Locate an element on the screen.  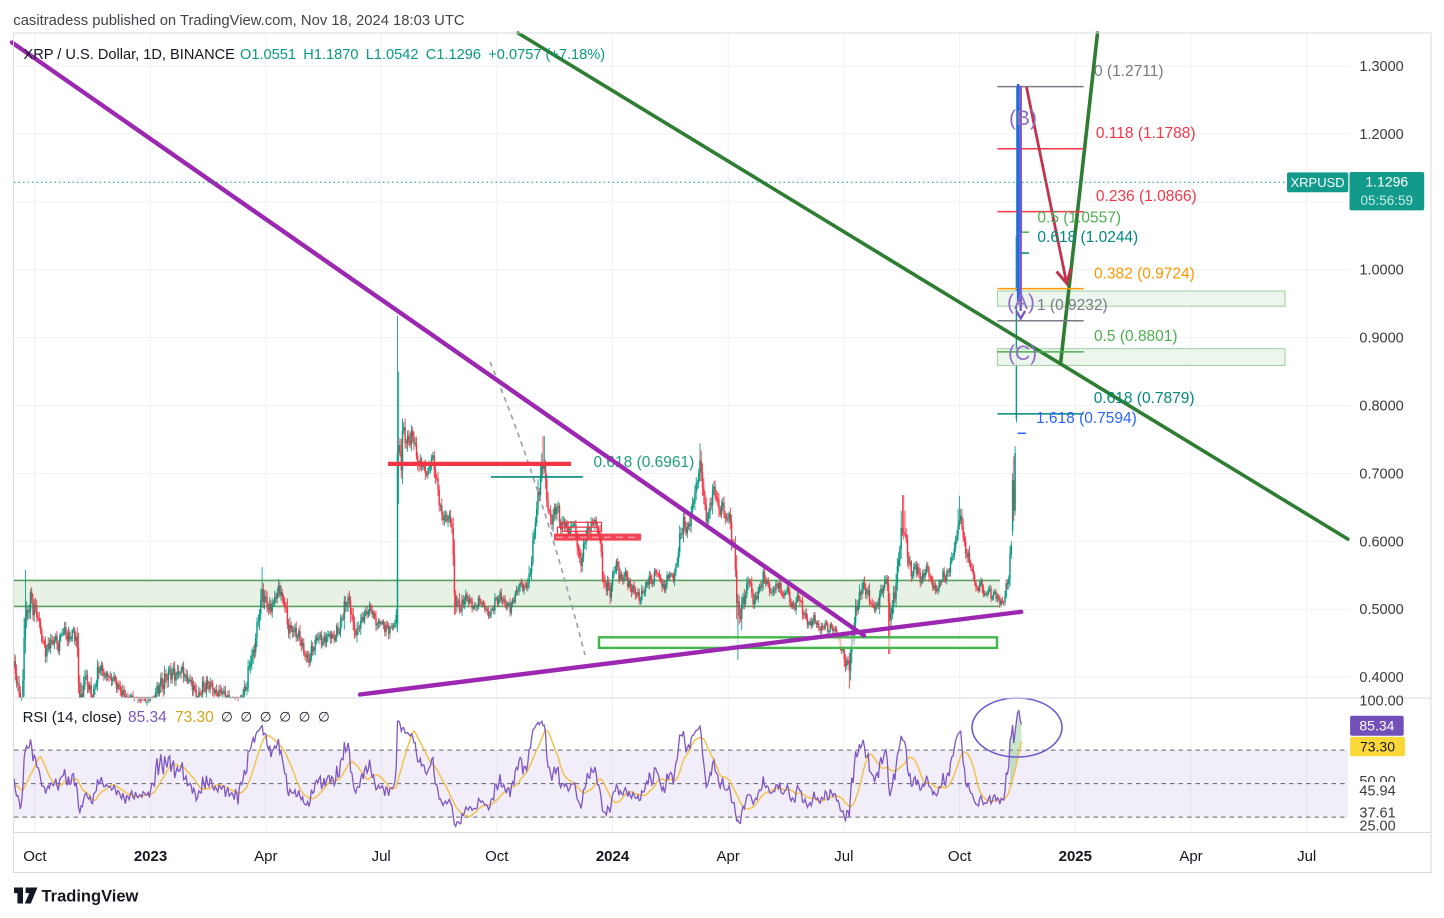
svg-text: (B) is located at coordinates (1023, 118).